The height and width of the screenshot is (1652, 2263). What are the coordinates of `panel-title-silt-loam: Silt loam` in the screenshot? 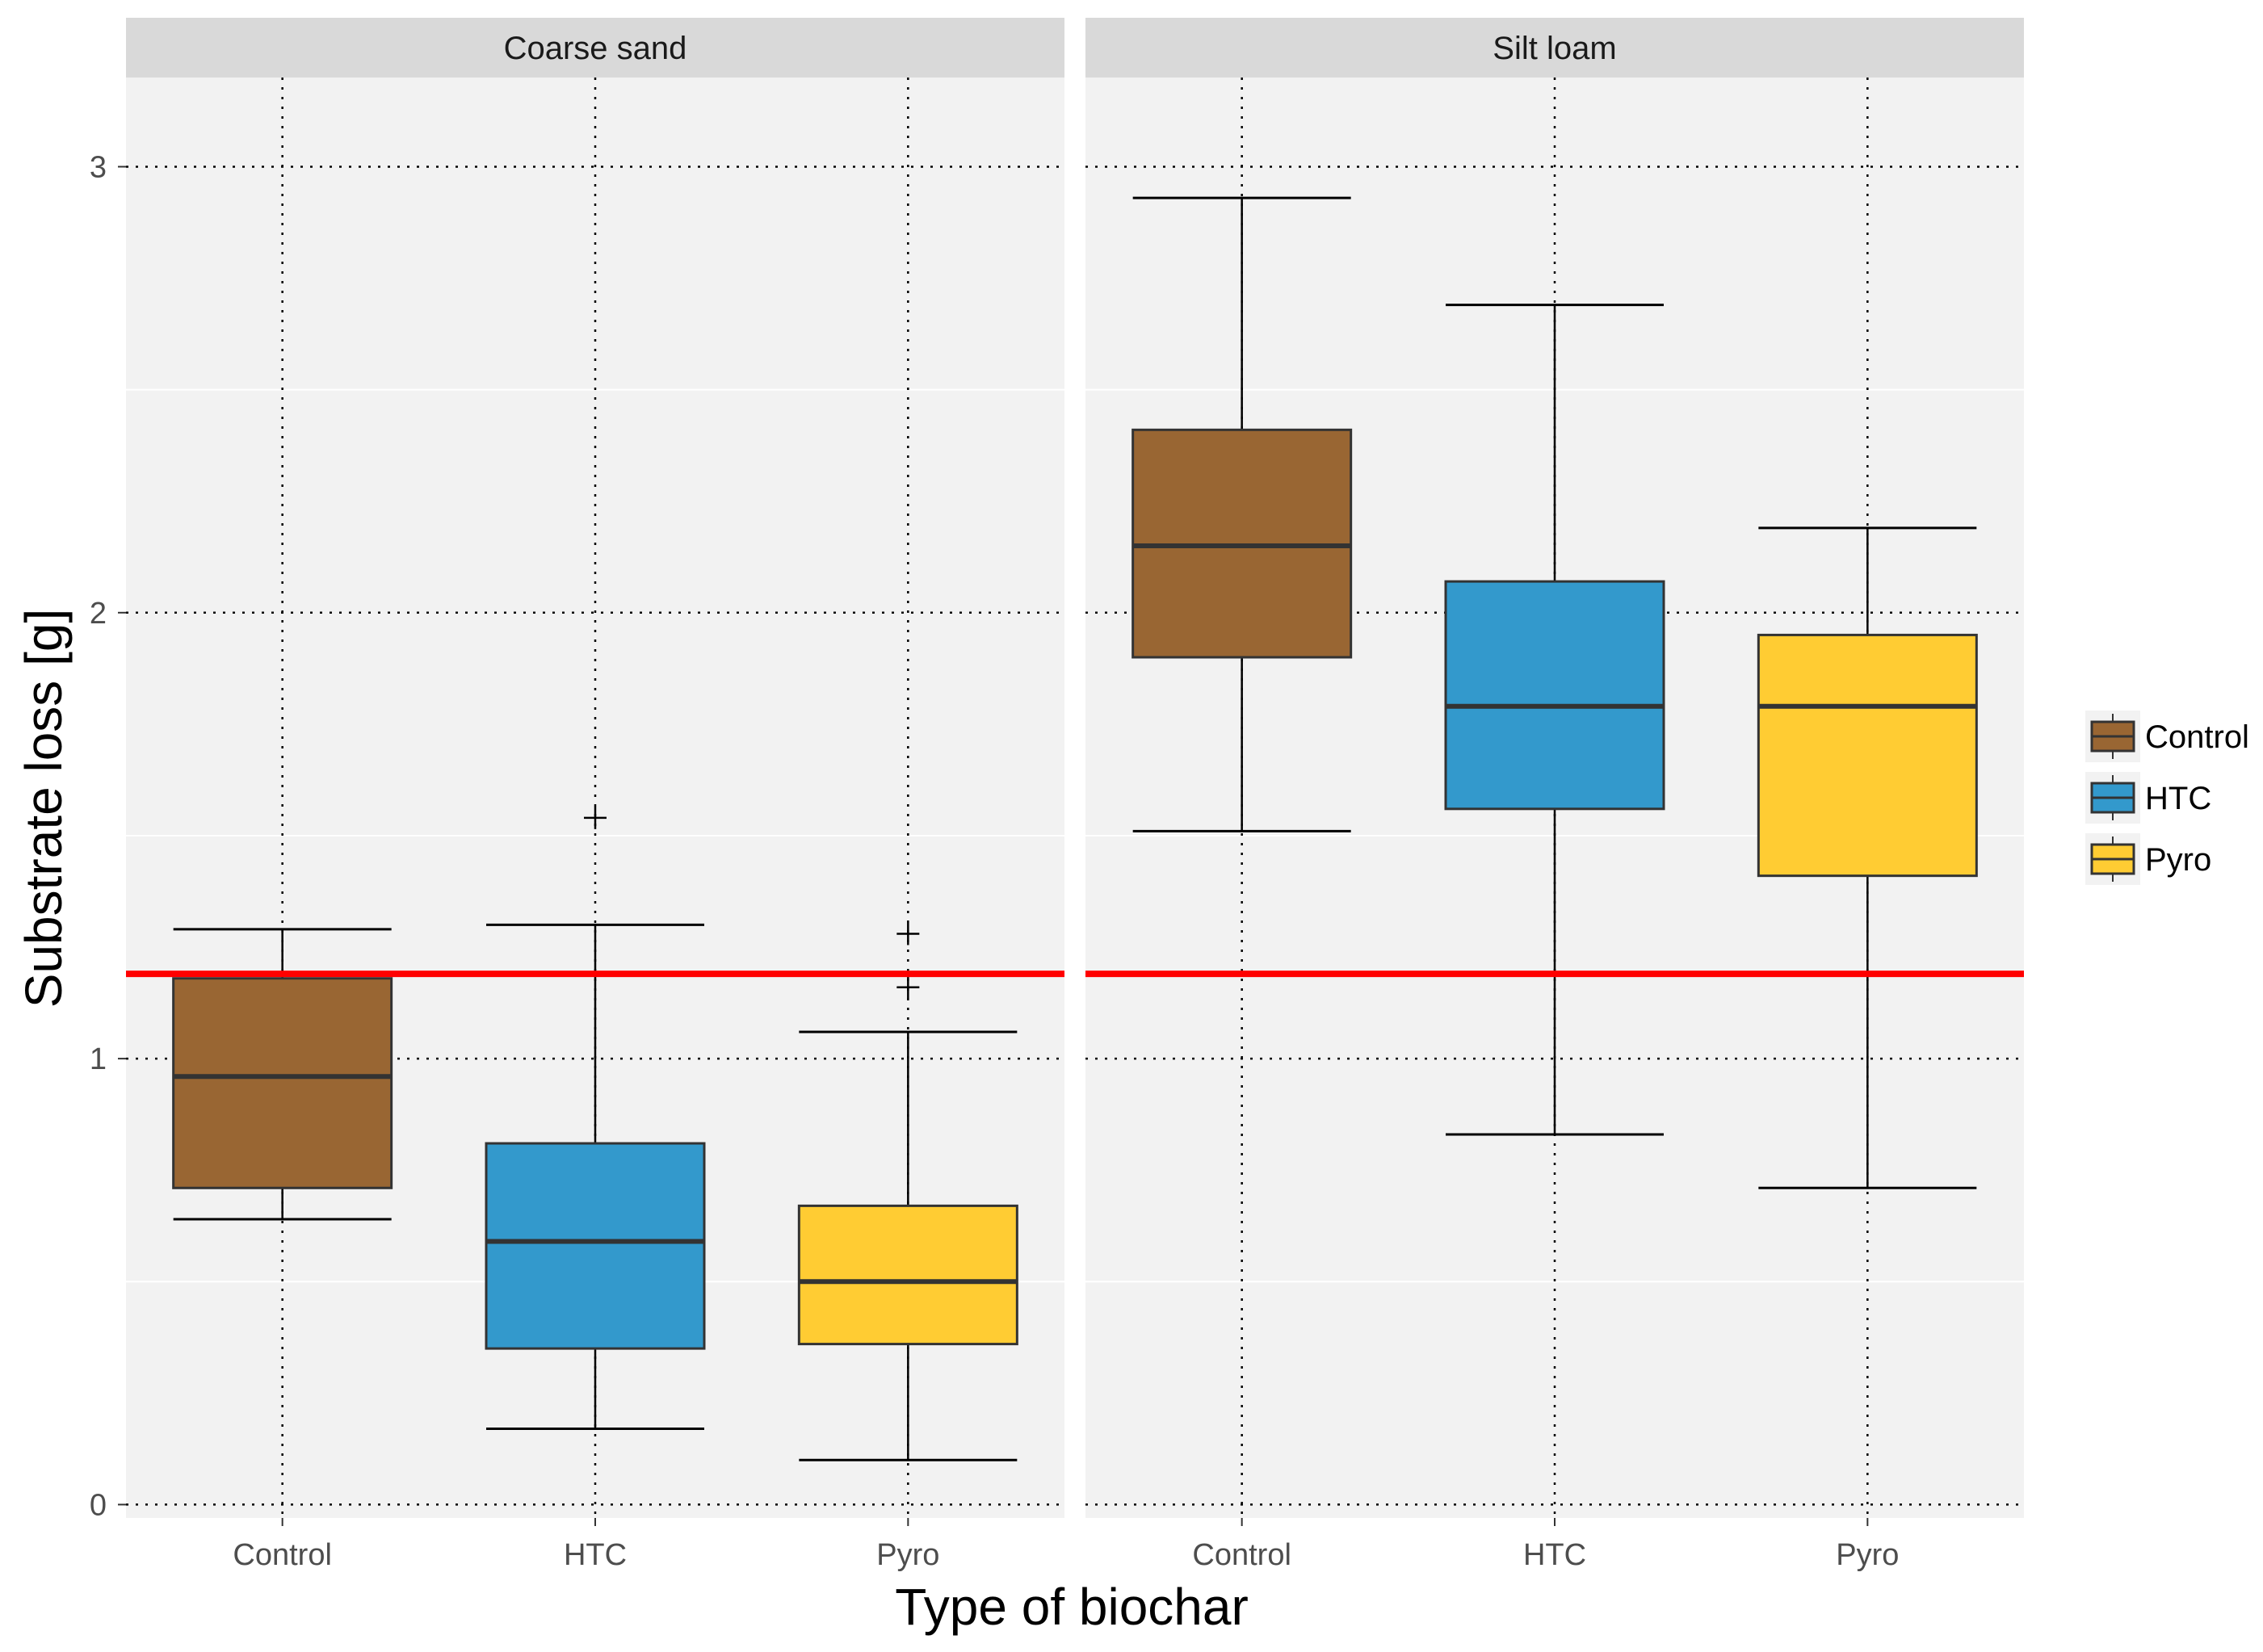 It's located at (1554, 48).